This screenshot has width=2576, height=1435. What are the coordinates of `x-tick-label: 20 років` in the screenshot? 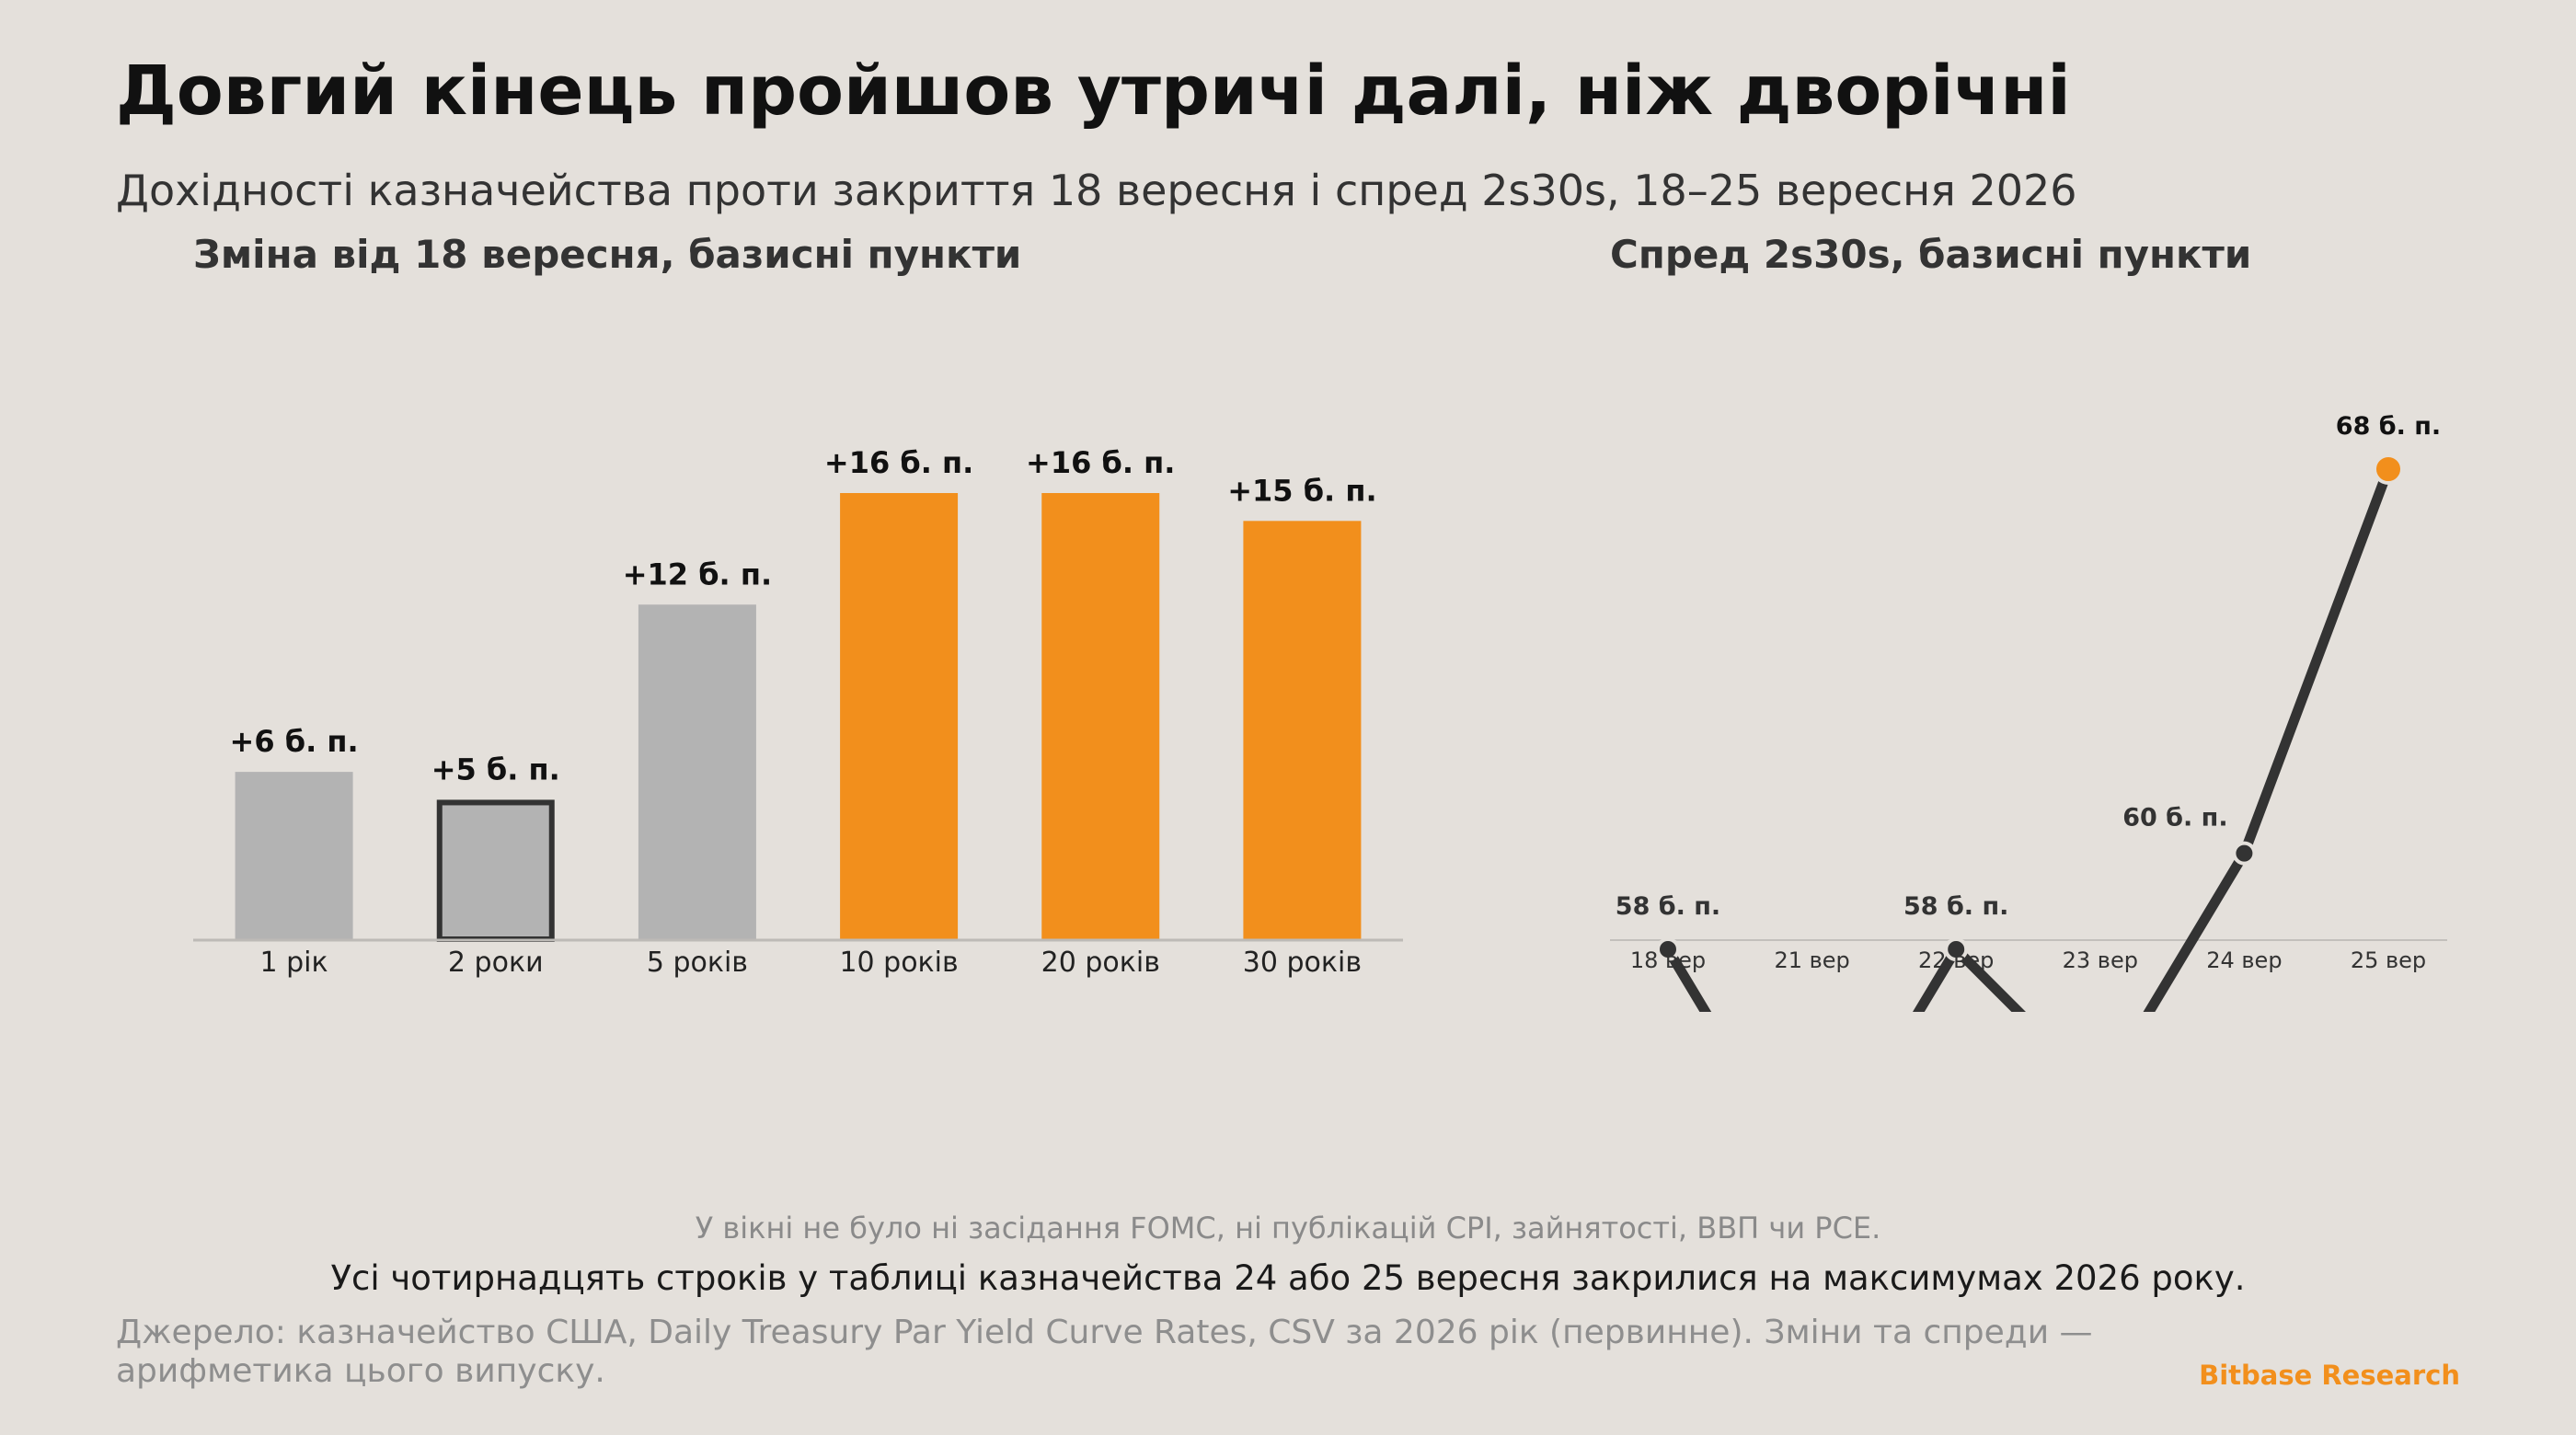 It's located at (1100, 963).